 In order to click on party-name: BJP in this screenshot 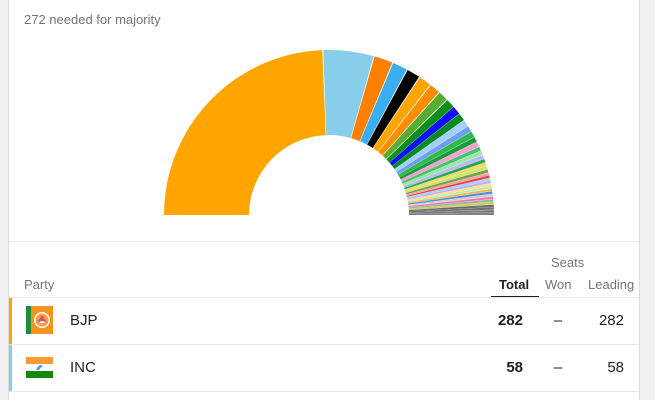, I will do `click(84, 320)`.